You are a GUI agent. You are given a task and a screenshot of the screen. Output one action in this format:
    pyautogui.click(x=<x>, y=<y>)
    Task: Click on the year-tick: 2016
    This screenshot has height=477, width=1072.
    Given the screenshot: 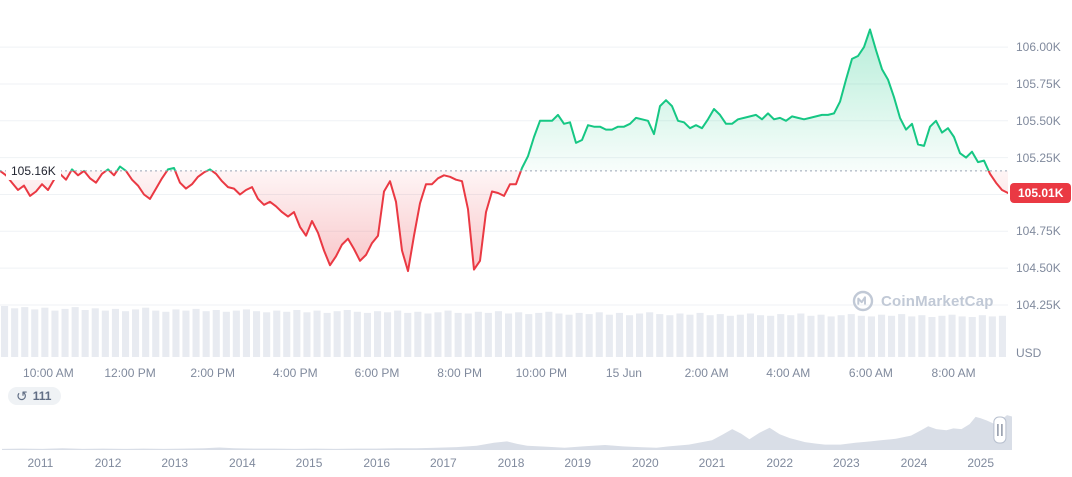 What is the action you would take?
    pyautogui.click(x=377, y=463)
    